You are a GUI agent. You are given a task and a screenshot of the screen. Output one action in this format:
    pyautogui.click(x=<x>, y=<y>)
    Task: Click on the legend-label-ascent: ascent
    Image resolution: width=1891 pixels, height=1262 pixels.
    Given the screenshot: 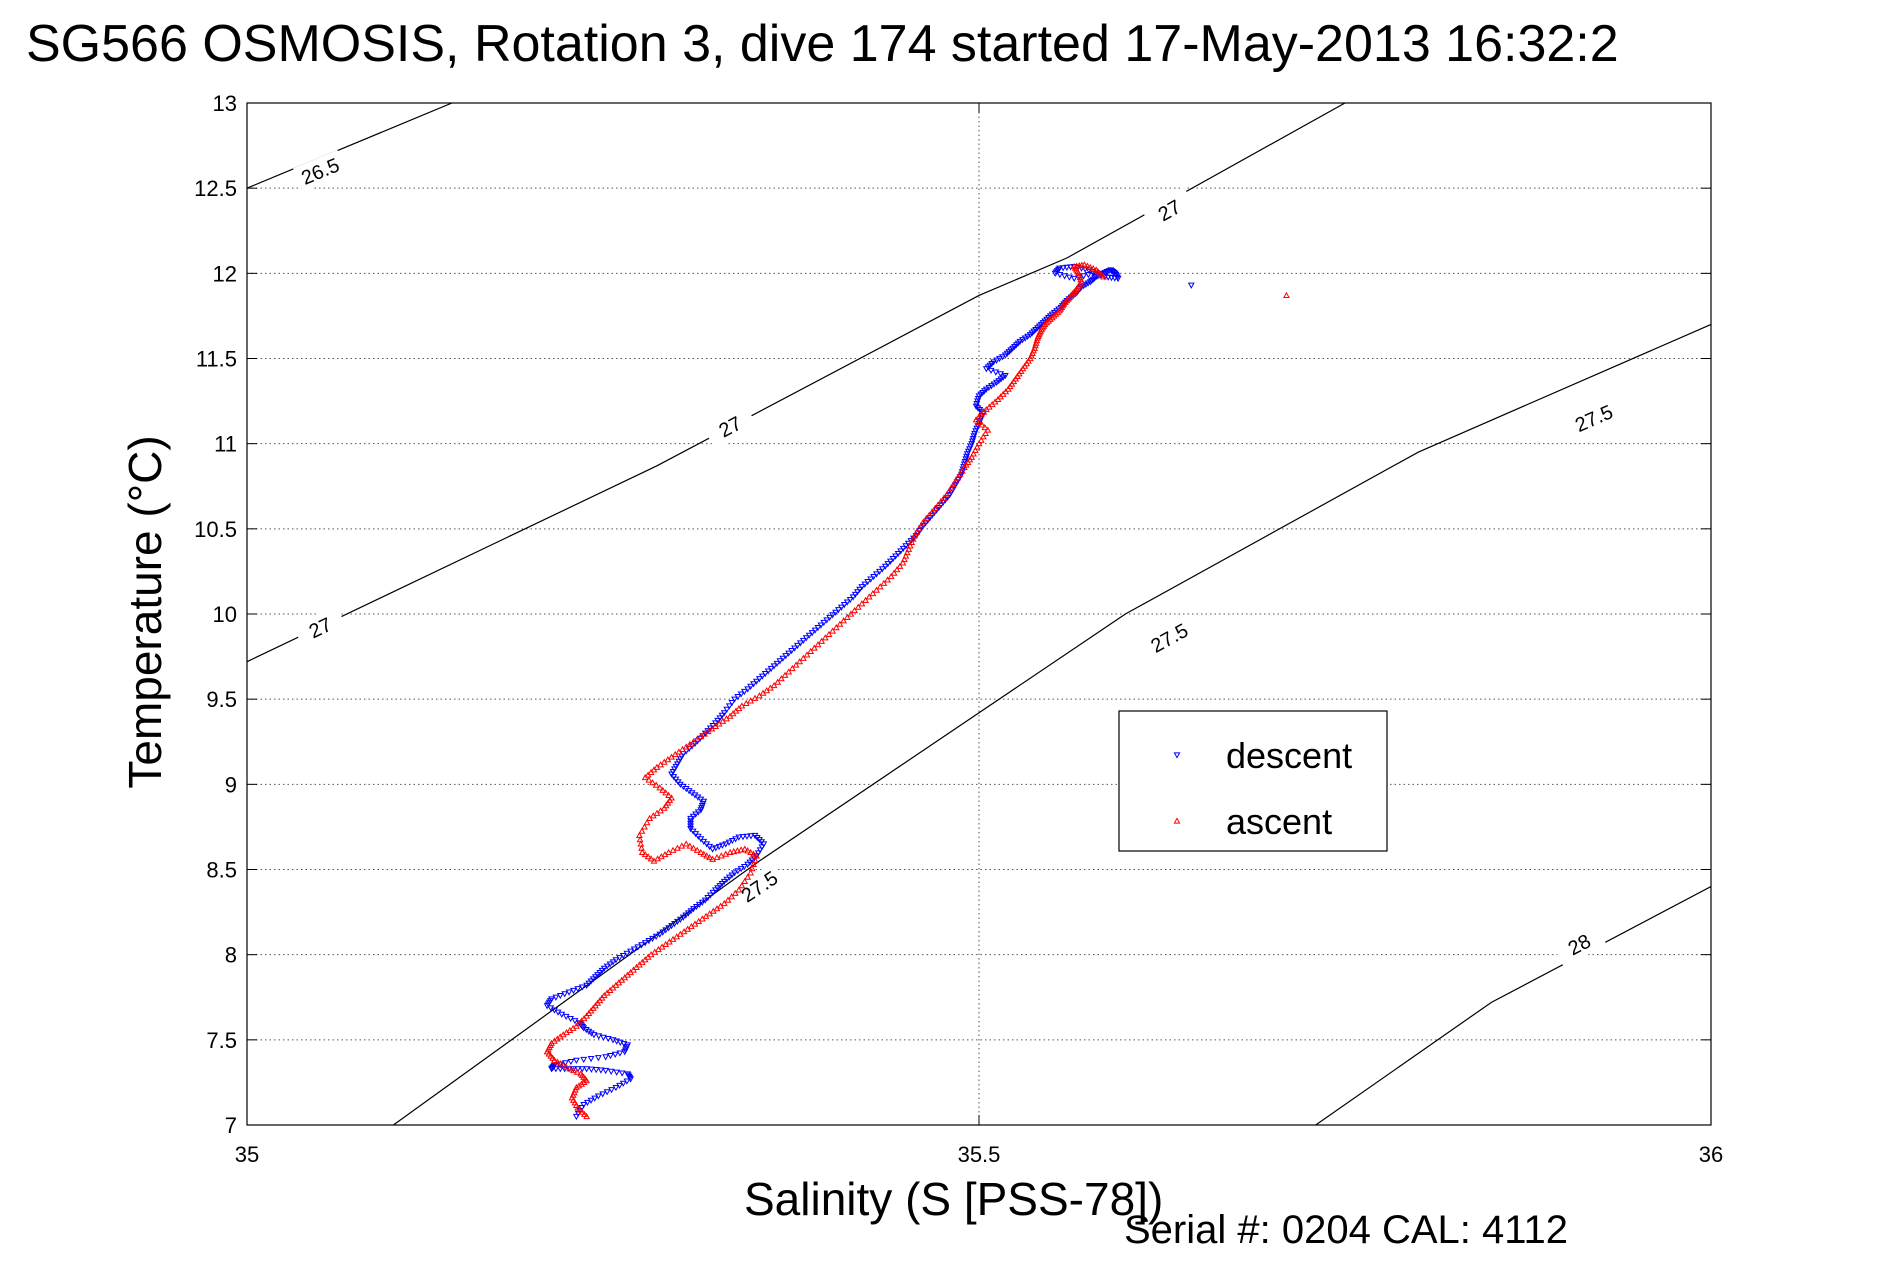 What is the action you would take?
    pyautogui.click(x=1279, y=821)
    